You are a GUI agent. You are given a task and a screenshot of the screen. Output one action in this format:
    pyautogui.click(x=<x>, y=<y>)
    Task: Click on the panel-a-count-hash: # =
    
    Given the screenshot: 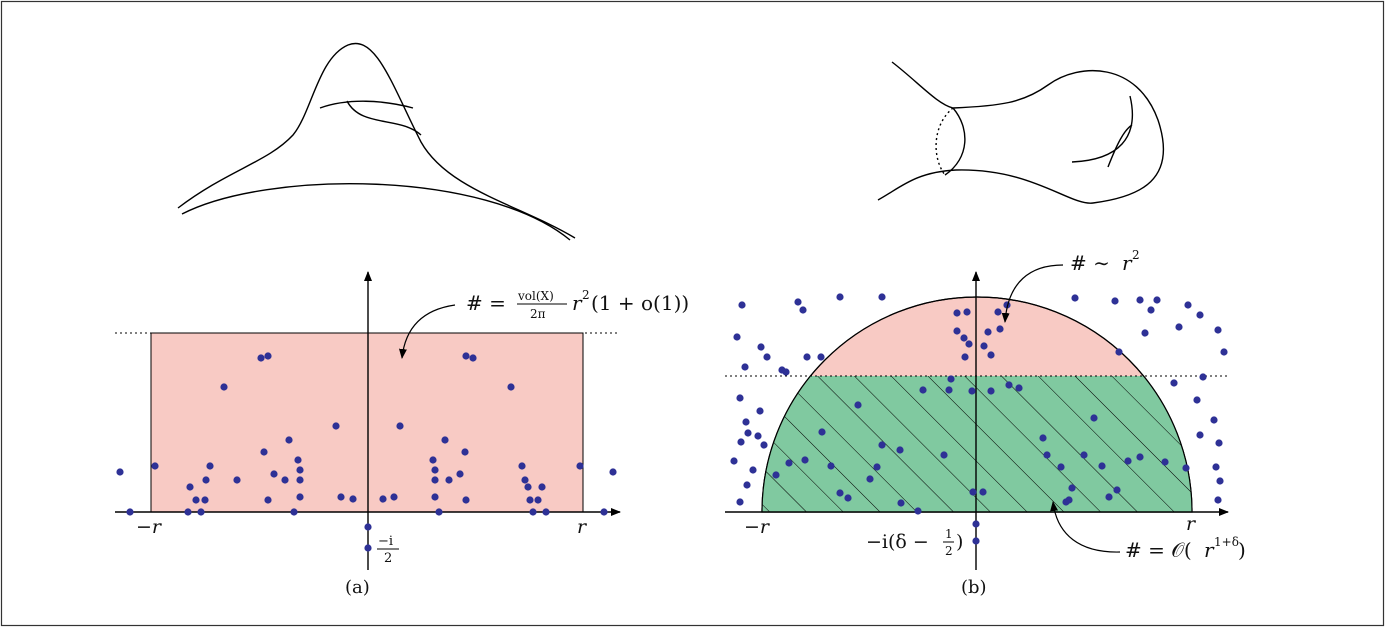 What is the action you would take?
    pyautogui.click(x=486, y=303)
    